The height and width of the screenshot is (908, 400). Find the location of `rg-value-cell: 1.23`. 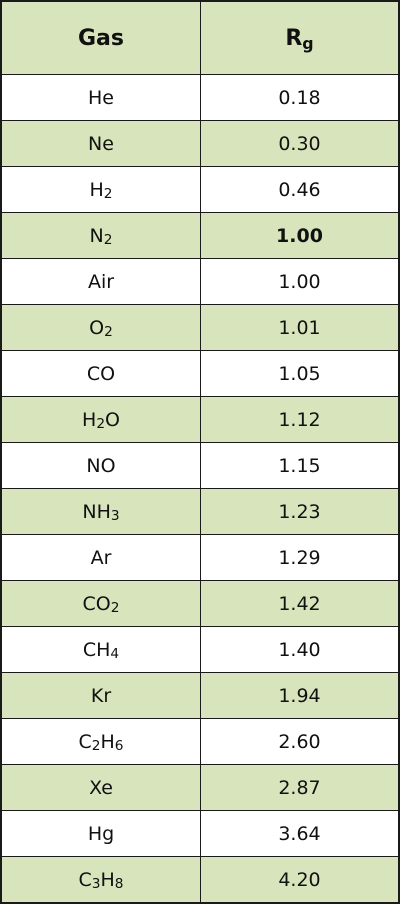

rg-value-cell: 1.23 is located at coordinates (299, 511).